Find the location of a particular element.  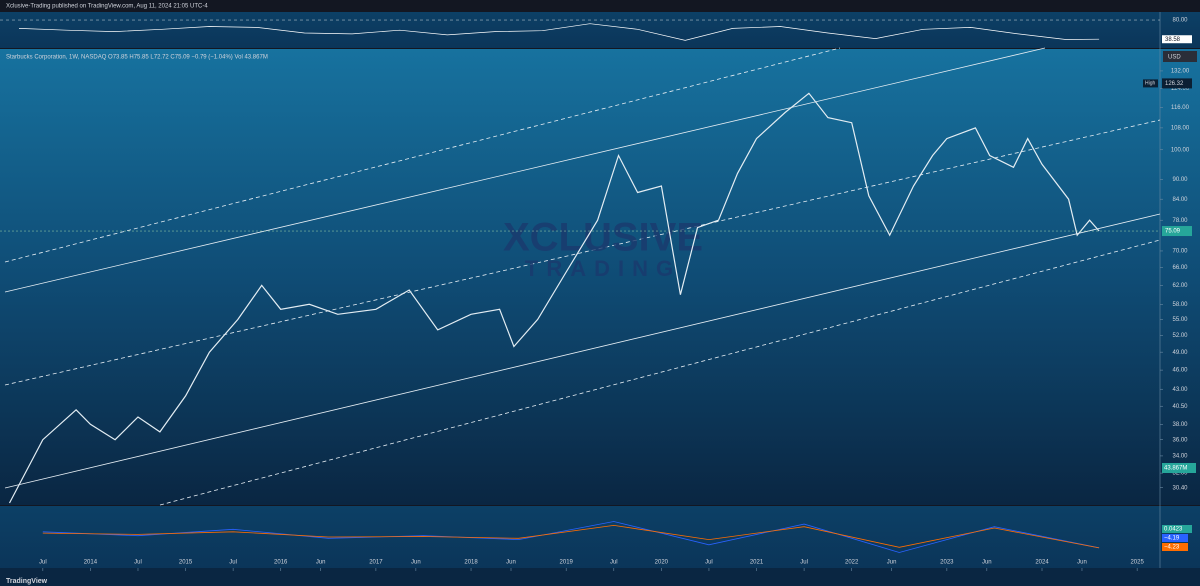

y-tick-label: 80.00 is located at coordinates (1180, 21).